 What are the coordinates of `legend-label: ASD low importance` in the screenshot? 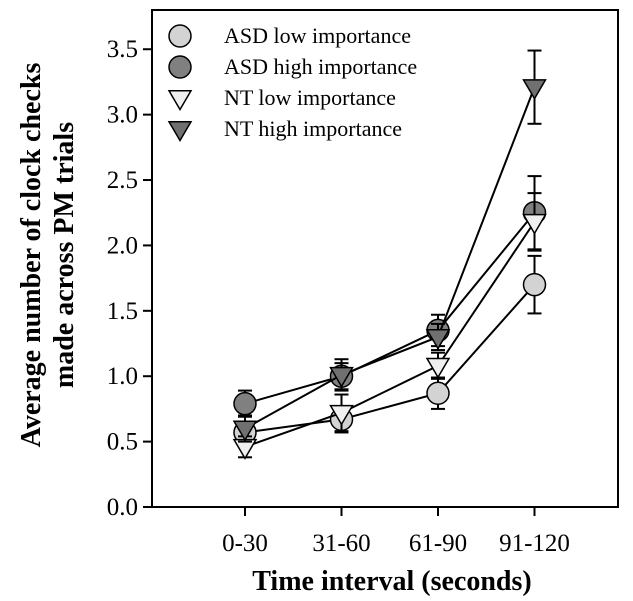 It's located at (317, 35).